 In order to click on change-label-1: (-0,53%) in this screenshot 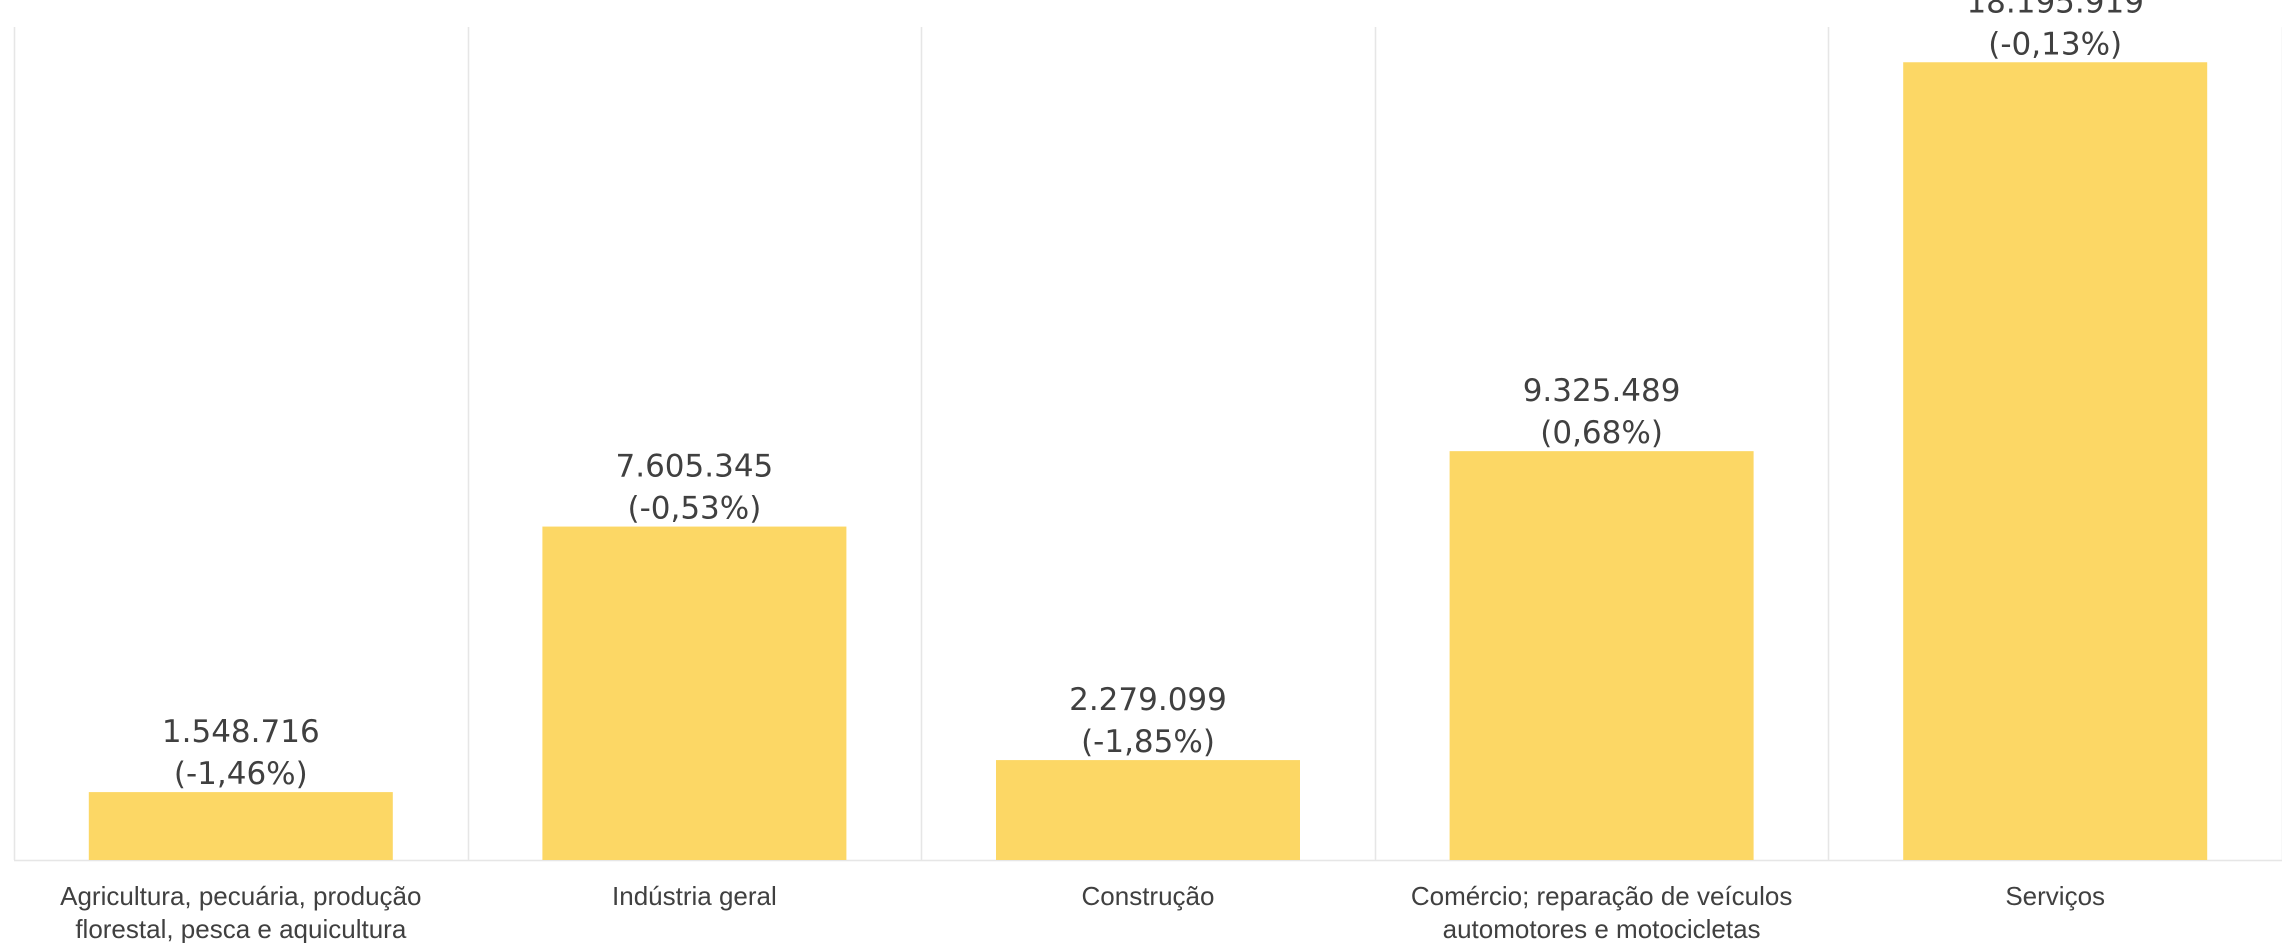, I will do `click(694, 509)`.